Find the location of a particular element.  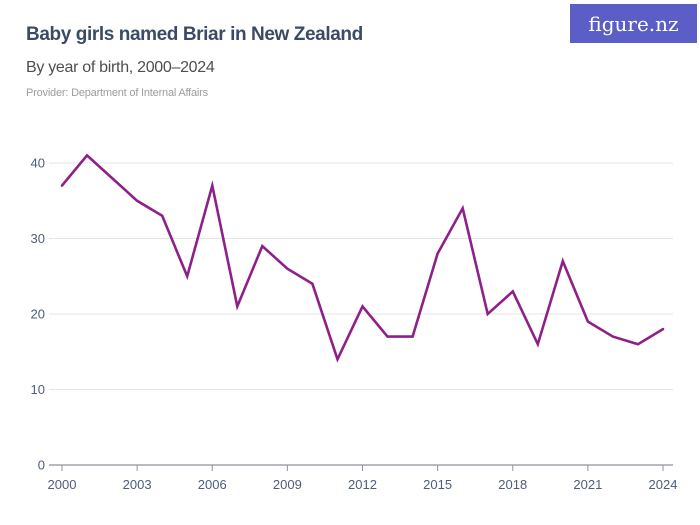

x-tick-label: 2006 is located at coordinates (212, 484).